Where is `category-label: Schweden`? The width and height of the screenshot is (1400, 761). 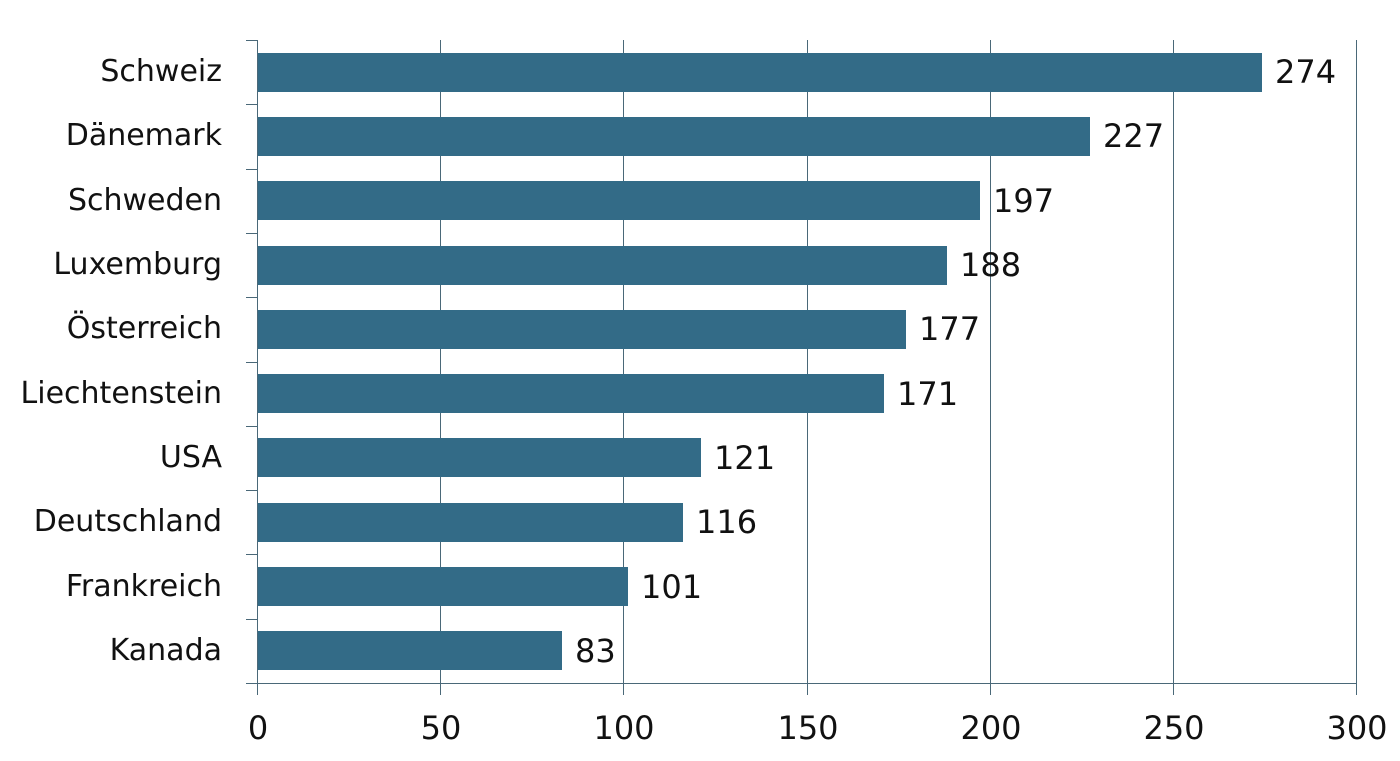 category-label: Schweden is located at coordinates (144, 200).